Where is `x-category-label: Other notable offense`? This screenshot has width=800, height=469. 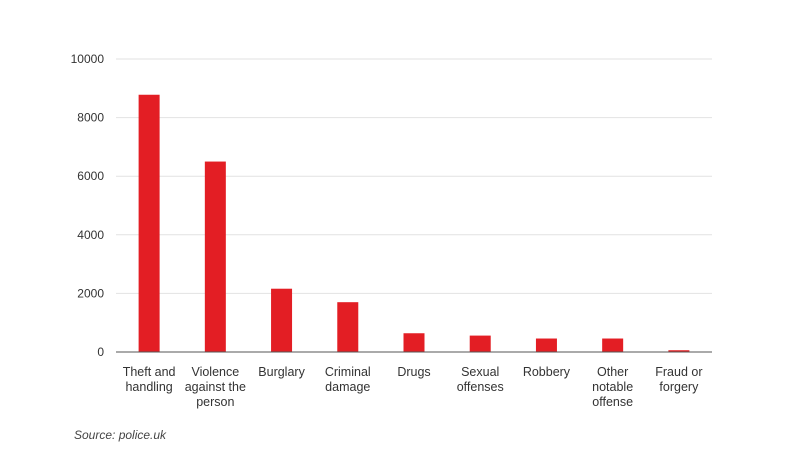
x-category-label: Other notable offense is located at coordinates (612, 387).